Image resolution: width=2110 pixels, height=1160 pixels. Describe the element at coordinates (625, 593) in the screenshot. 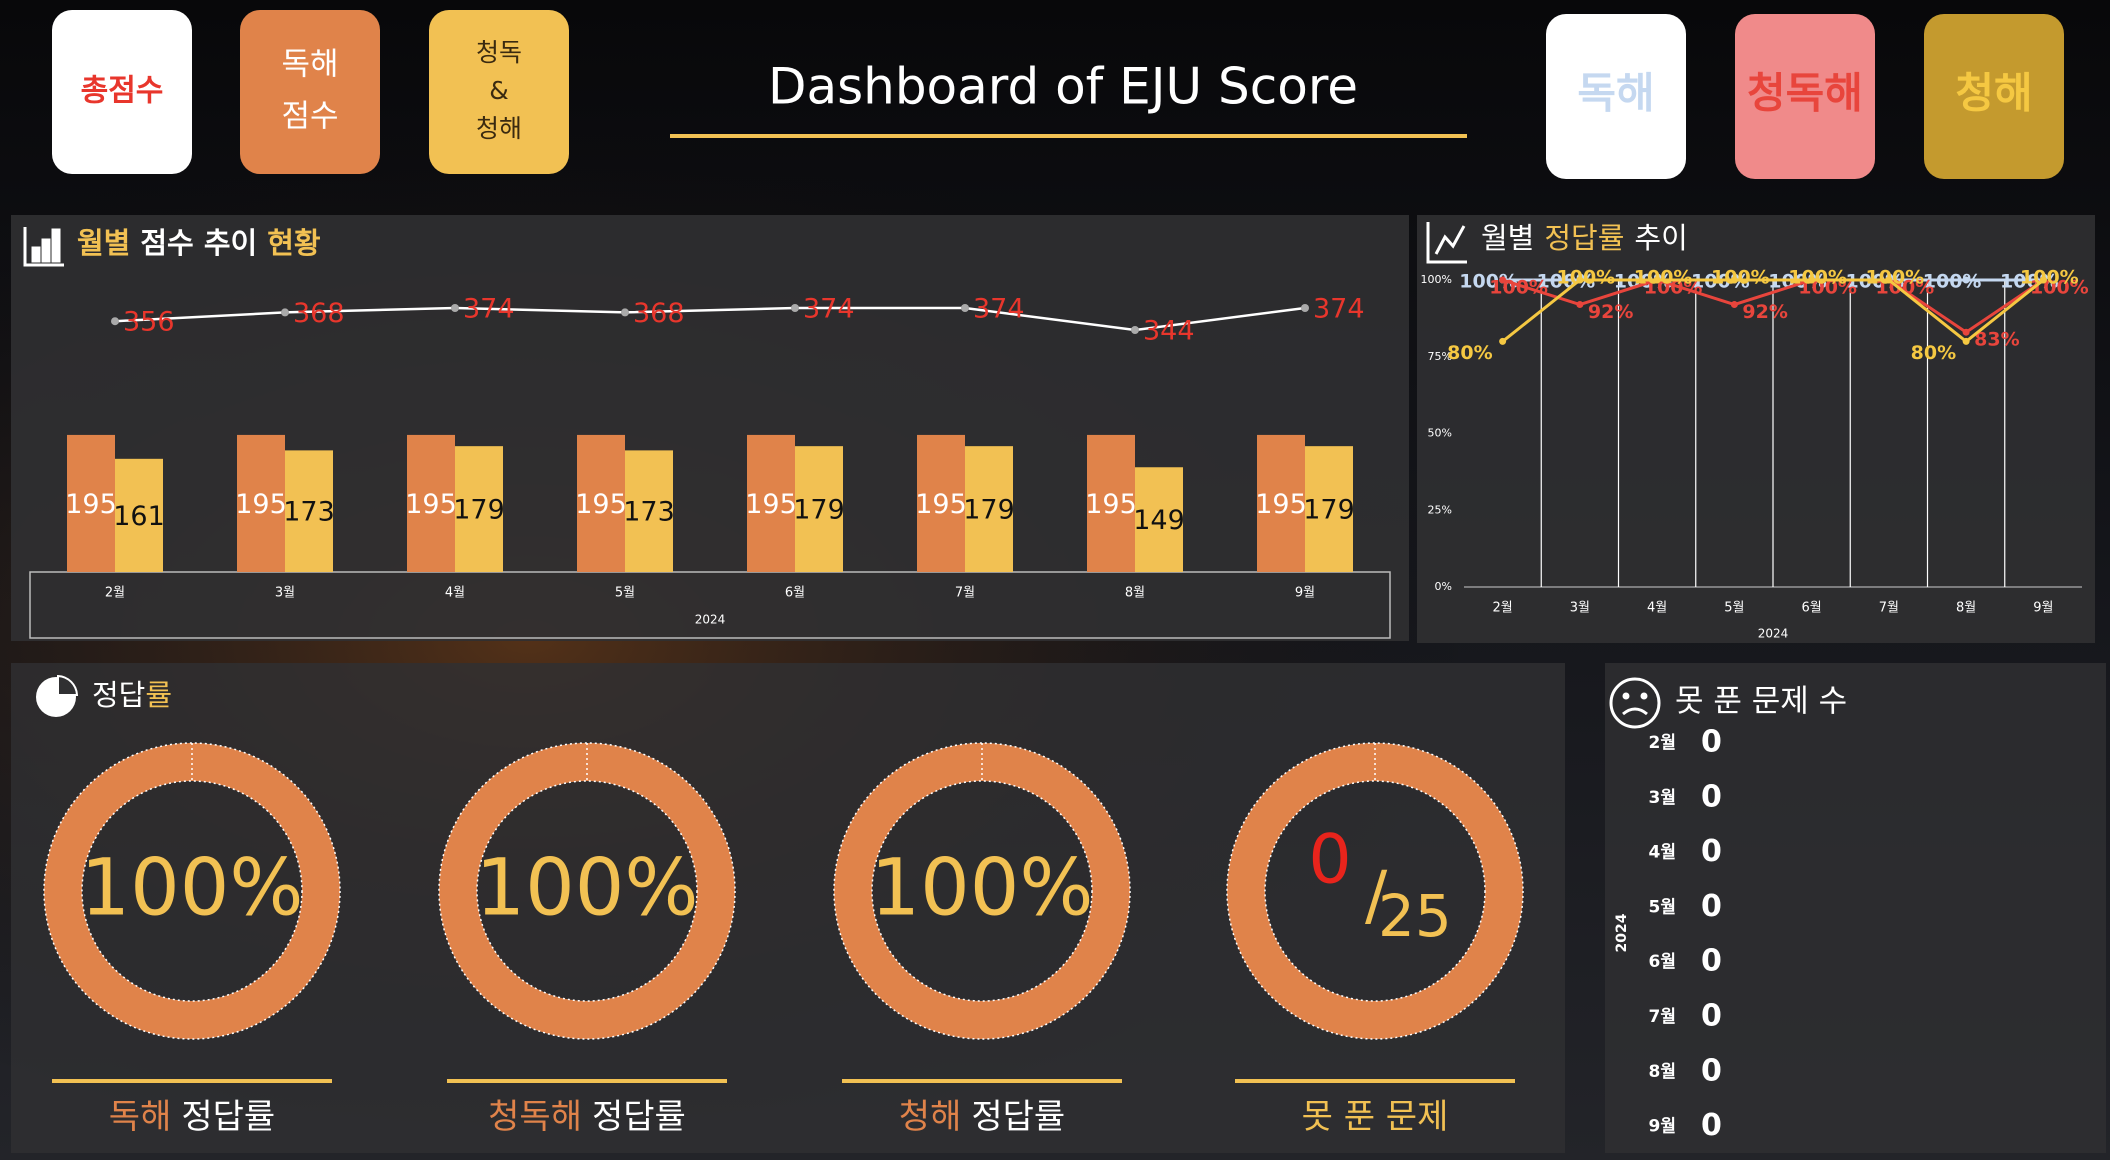

I see `x-tick-label: 5월` at that location.